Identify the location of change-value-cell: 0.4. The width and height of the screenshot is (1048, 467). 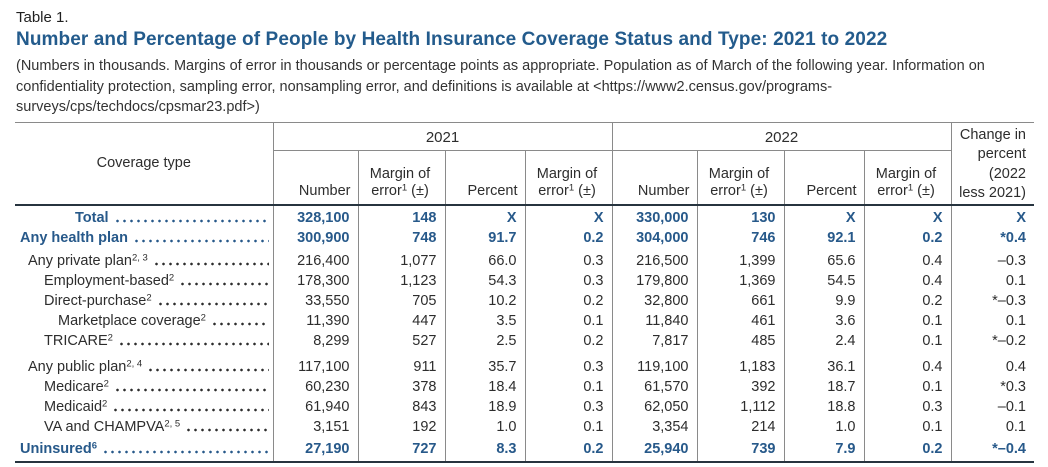
(992, 363).